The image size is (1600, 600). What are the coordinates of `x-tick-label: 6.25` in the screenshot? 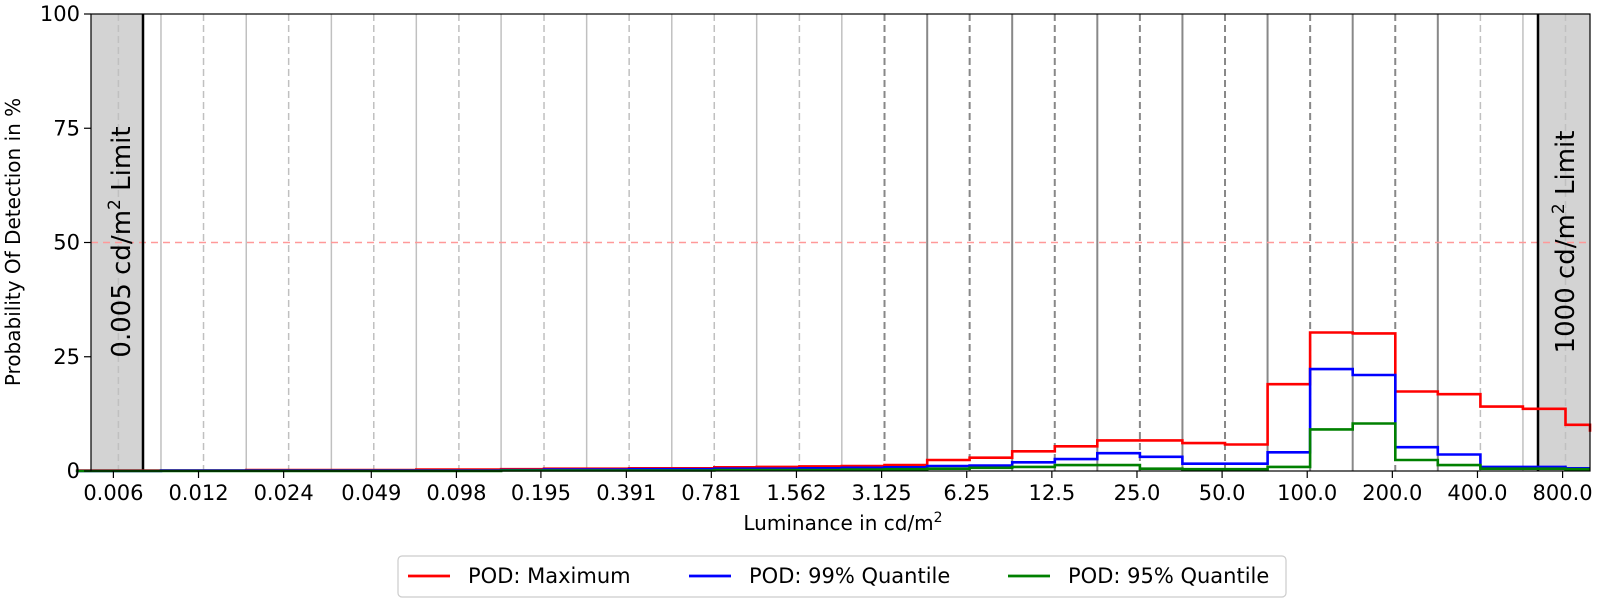 It's located at (966, 493).